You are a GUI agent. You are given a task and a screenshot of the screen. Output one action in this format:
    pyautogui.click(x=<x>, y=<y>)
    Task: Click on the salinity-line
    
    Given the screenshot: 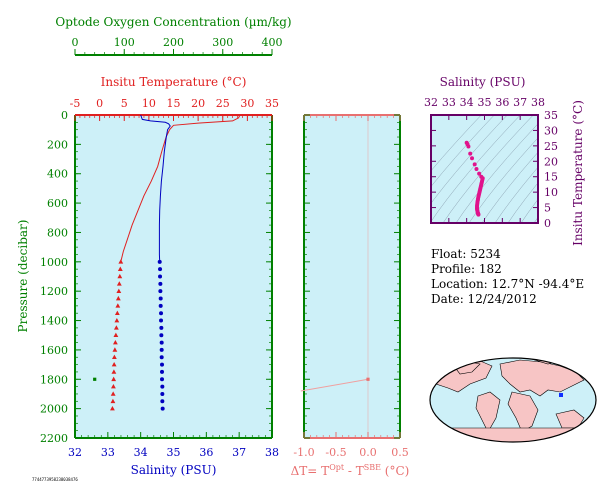 What is the action you would take?
    pyautogui.click(x=155, y=188)
    